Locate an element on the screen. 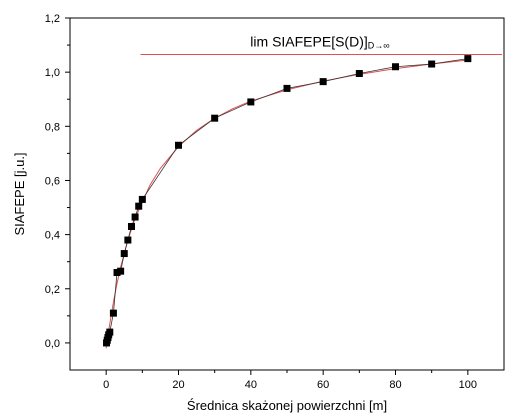 This screenshot has height=416, width=529. x-tick-label: 40 is located at coordinates (251, 385).